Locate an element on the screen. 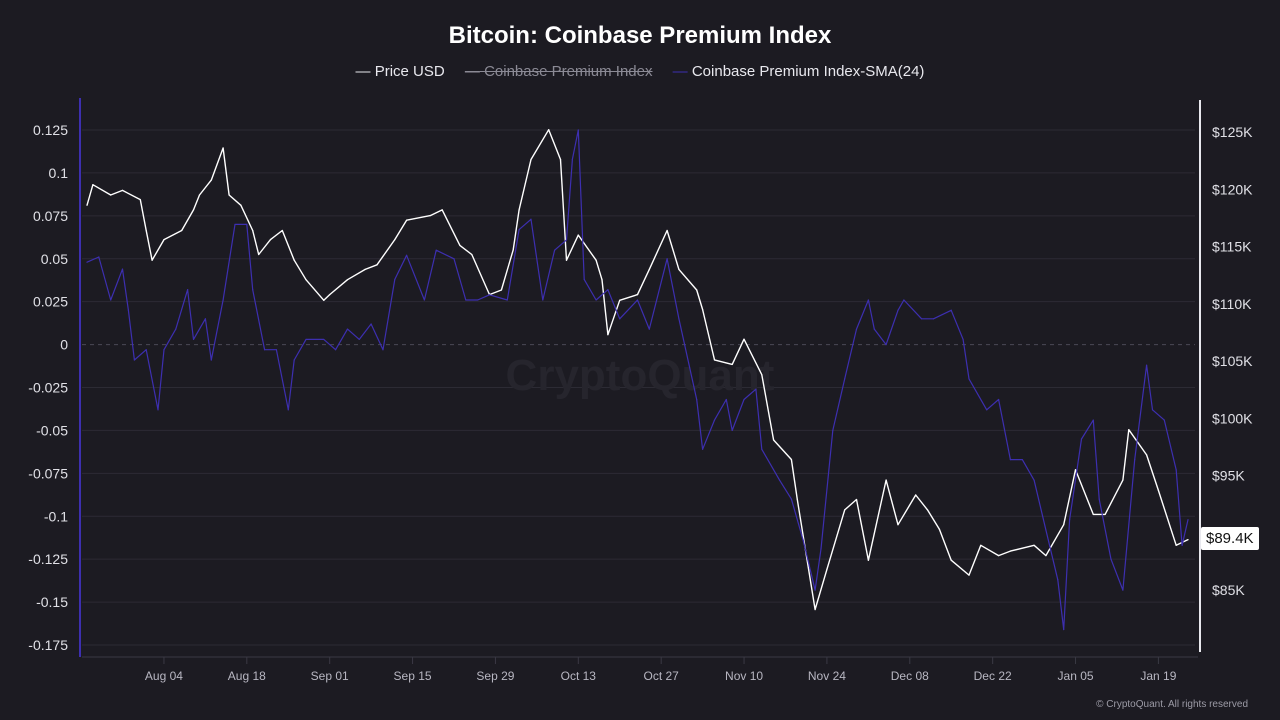 Image resolution: width=1280 pixels, height=720 pixels. x-axis-tick-label: Jan 19 is located at coordinates (1158, 676).